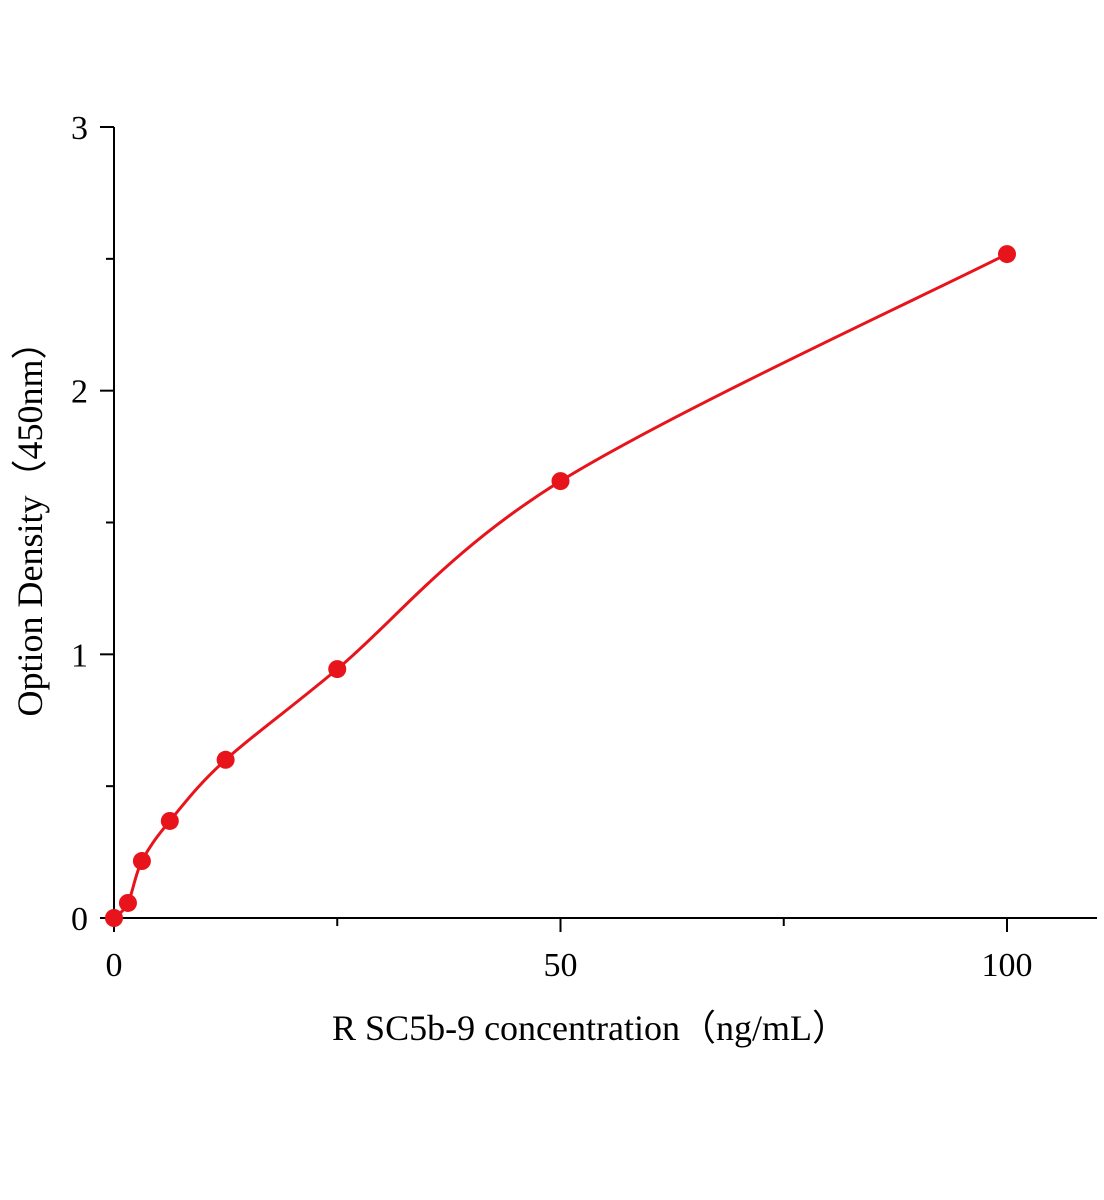 The height and width of the screenshot is (1200, 1104). I want to click on x-tick-label: 50, so click(561, 965).